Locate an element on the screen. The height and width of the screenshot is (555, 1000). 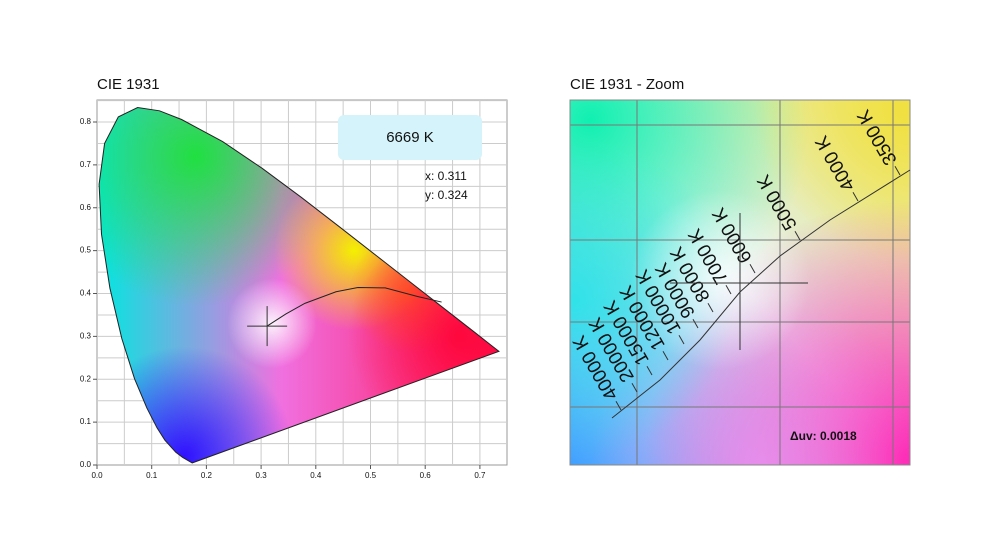
y-tick-label: 0.4 is located at coordinates (86, 293).